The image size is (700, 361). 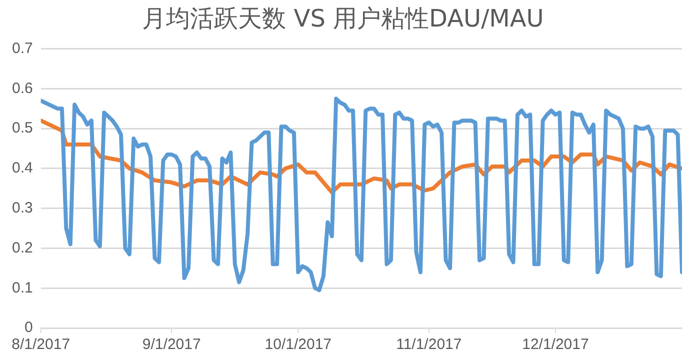 I want to click on x-tick-label: 10/1/2017, so click(x=298, y=345).